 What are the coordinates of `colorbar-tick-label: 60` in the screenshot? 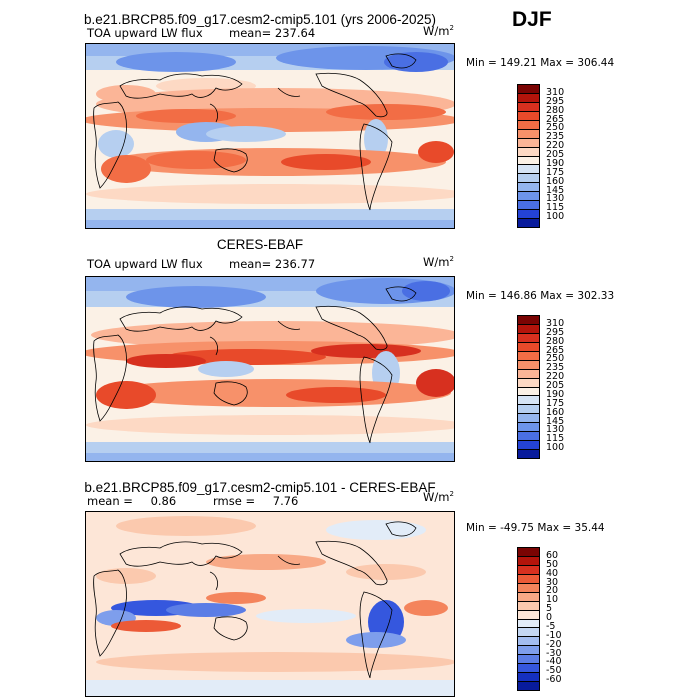 It's located at (552, 555).